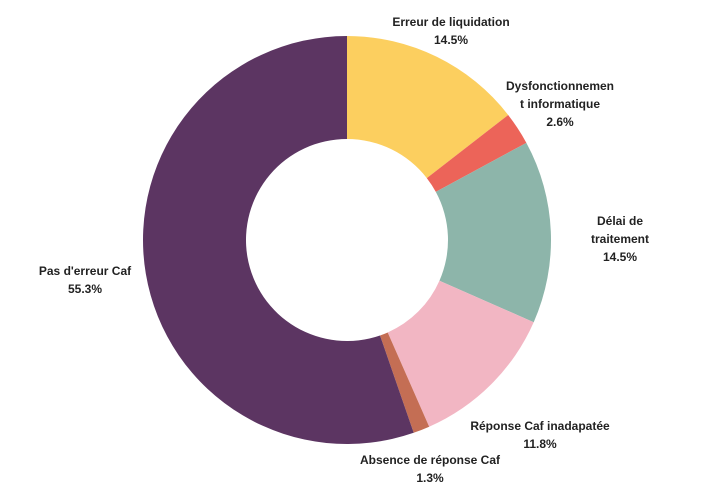  Describe the element at coordinates (539, 435) in the screenshot. I see `slice-label: Réponse Caf inadapatée 11.8%` at that location.